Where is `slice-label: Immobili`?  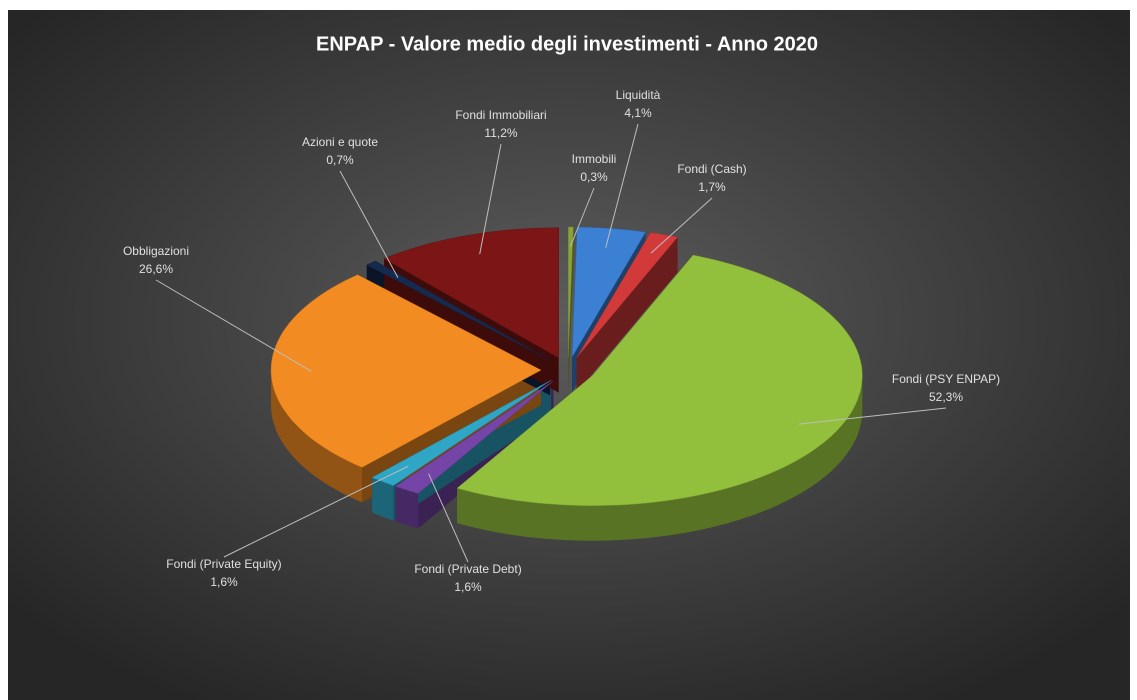 slice-label: Immobili is located at coordinates (594, 159).